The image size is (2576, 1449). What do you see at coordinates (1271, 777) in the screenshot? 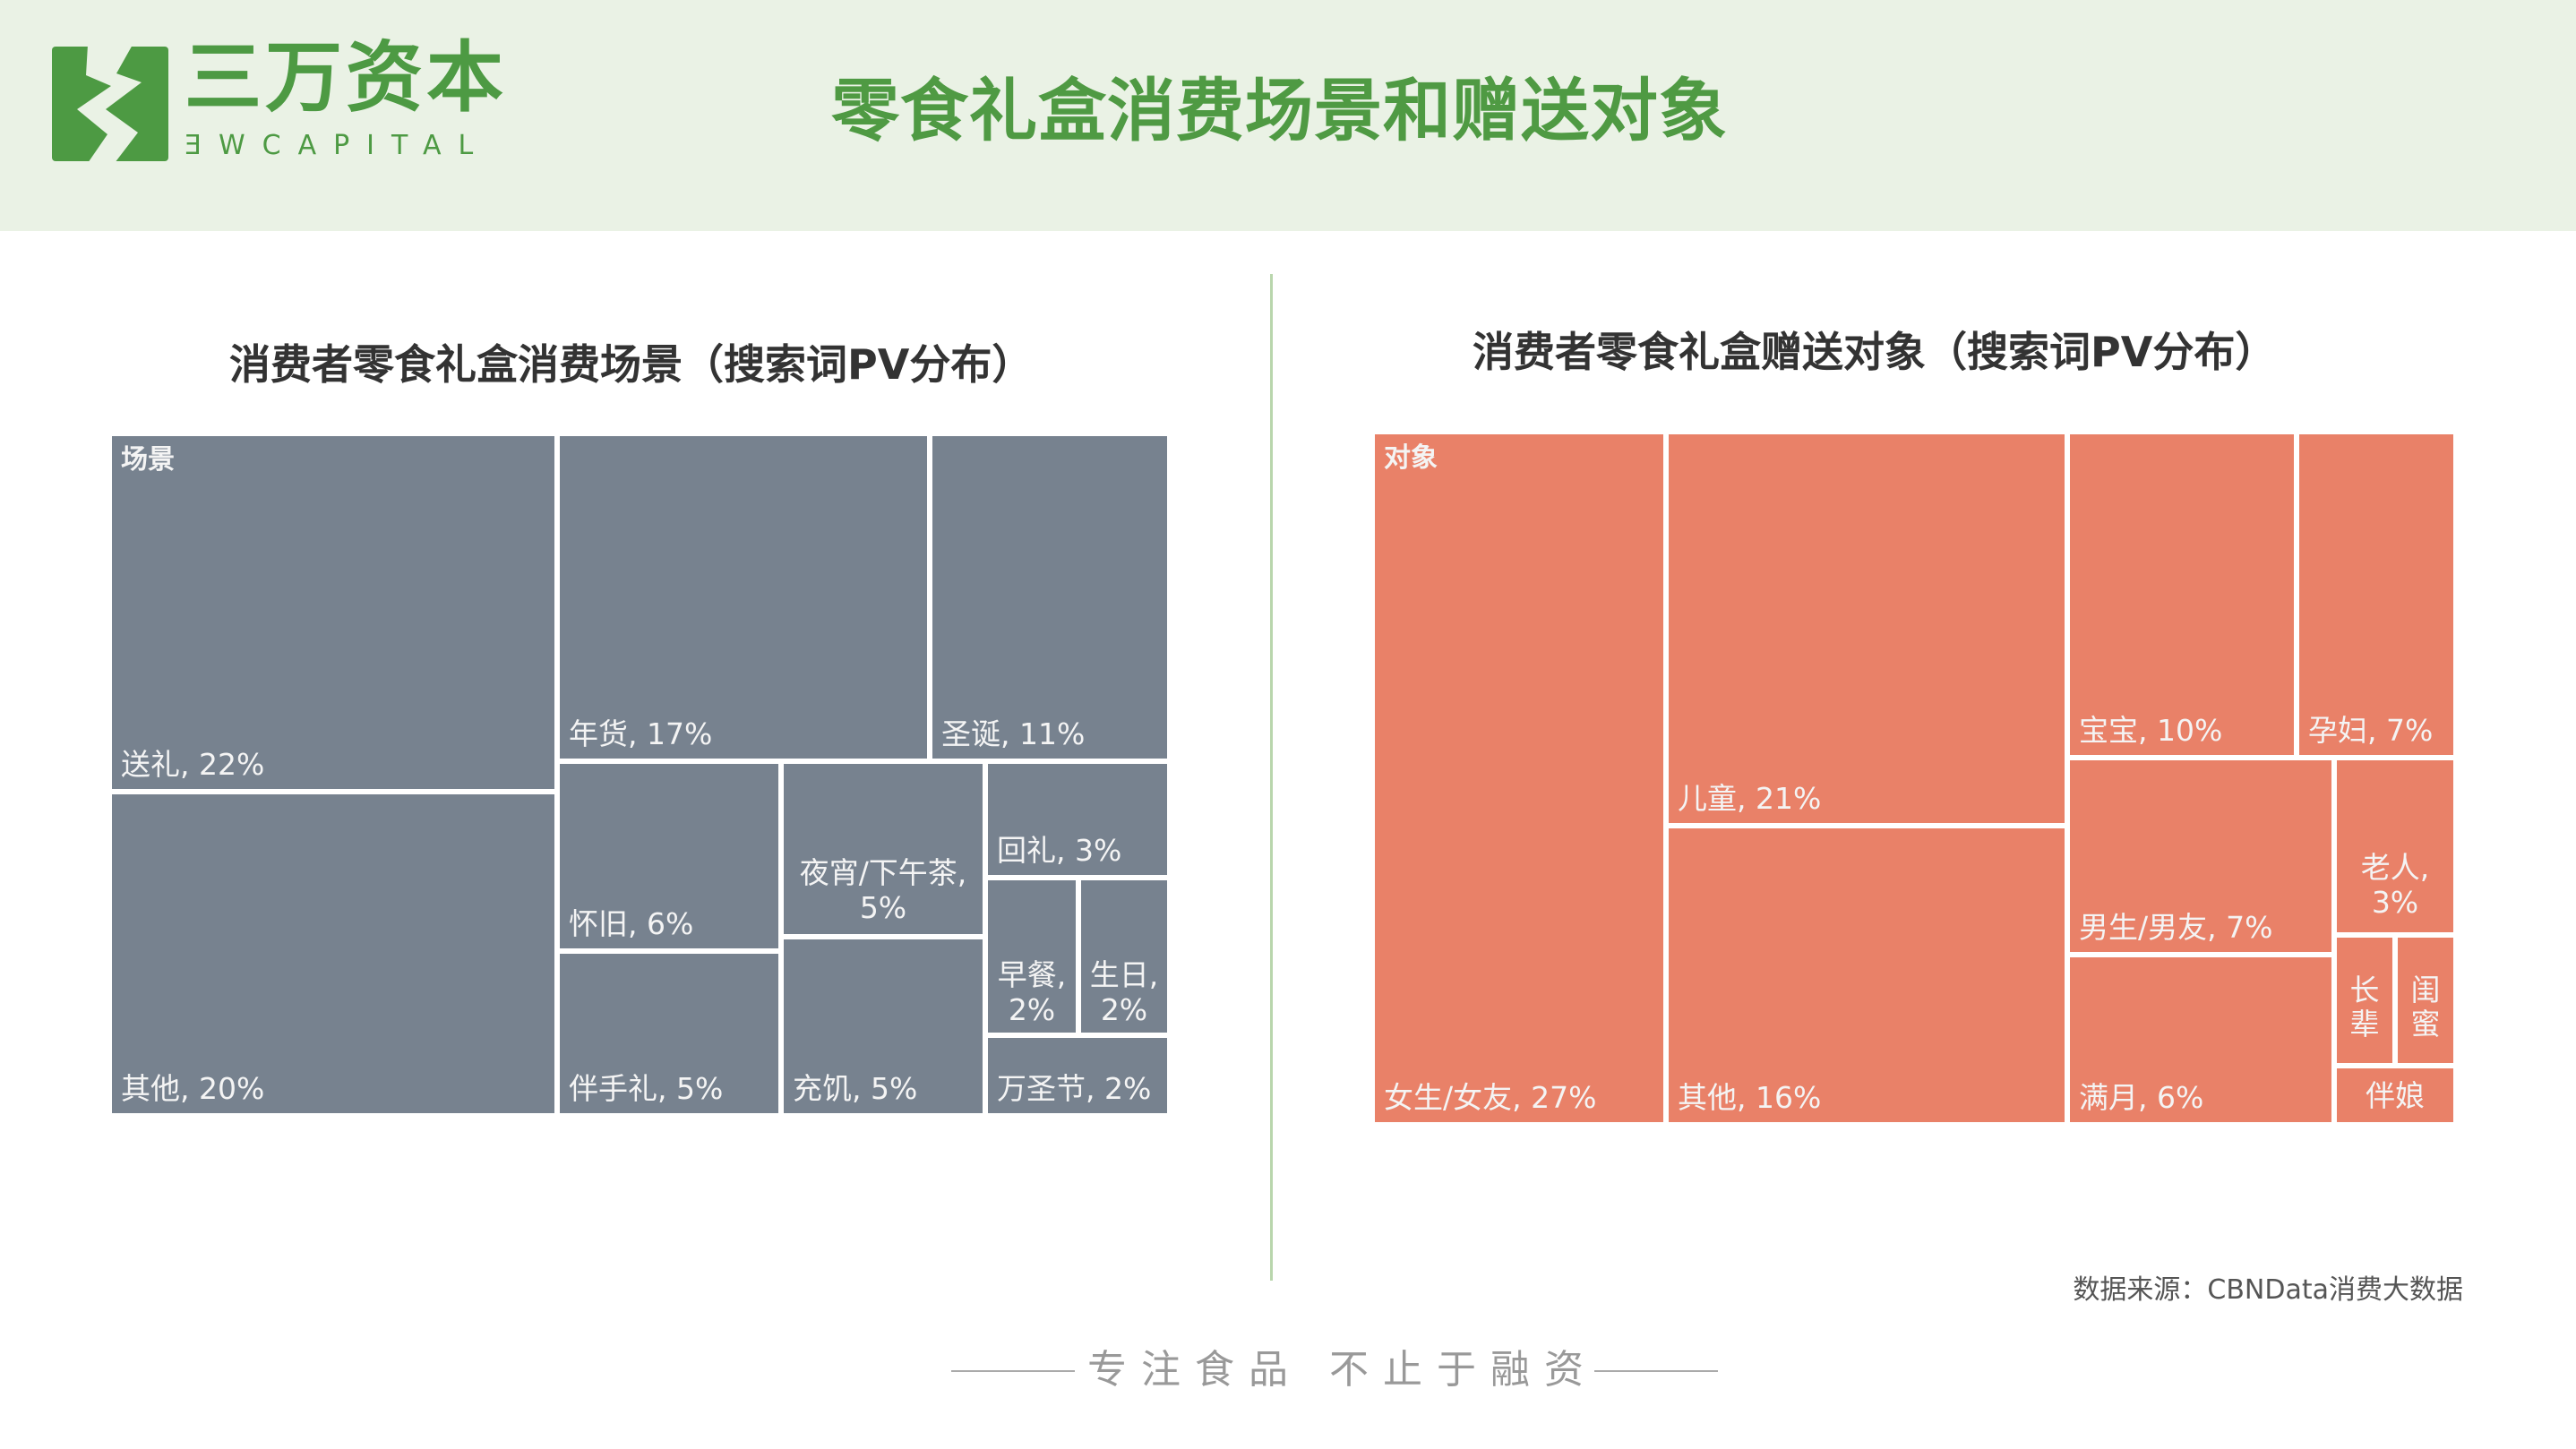
I see `center-divider` at bounding box center [1271, 777].